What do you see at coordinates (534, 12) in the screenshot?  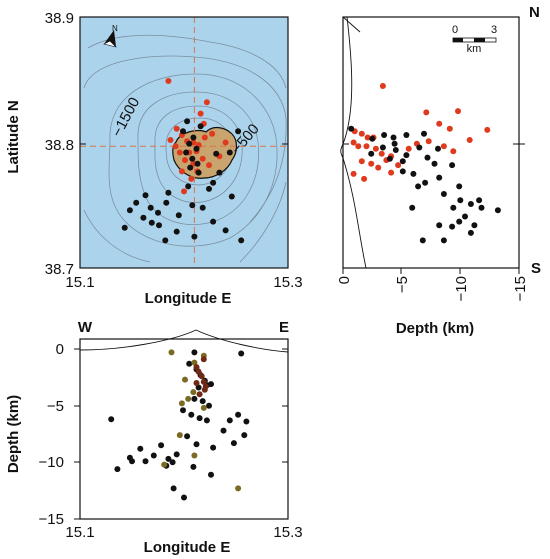 I see `corner-label-north: N` at bounding box center [534, 12].